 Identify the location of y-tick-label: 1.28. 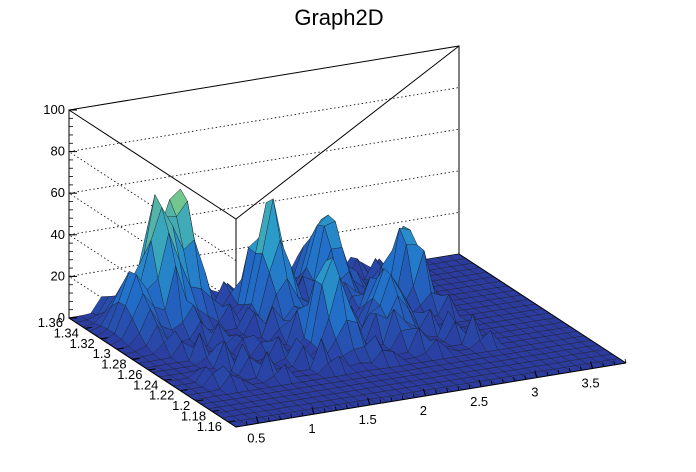
(113, 364).